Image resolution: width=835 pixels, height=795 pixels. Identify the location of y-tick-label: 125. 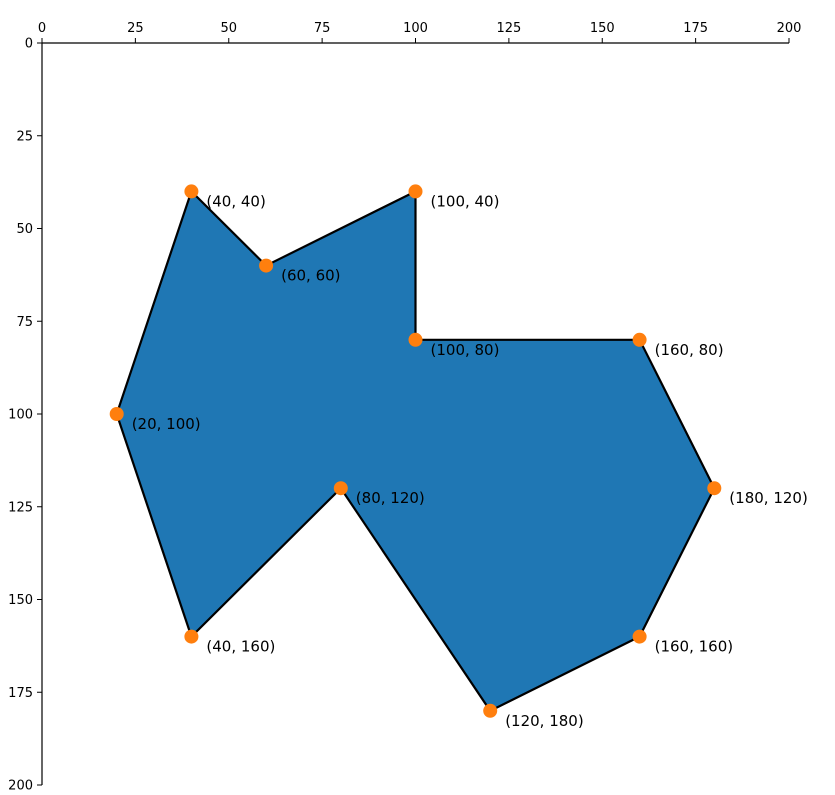
(20, 507).